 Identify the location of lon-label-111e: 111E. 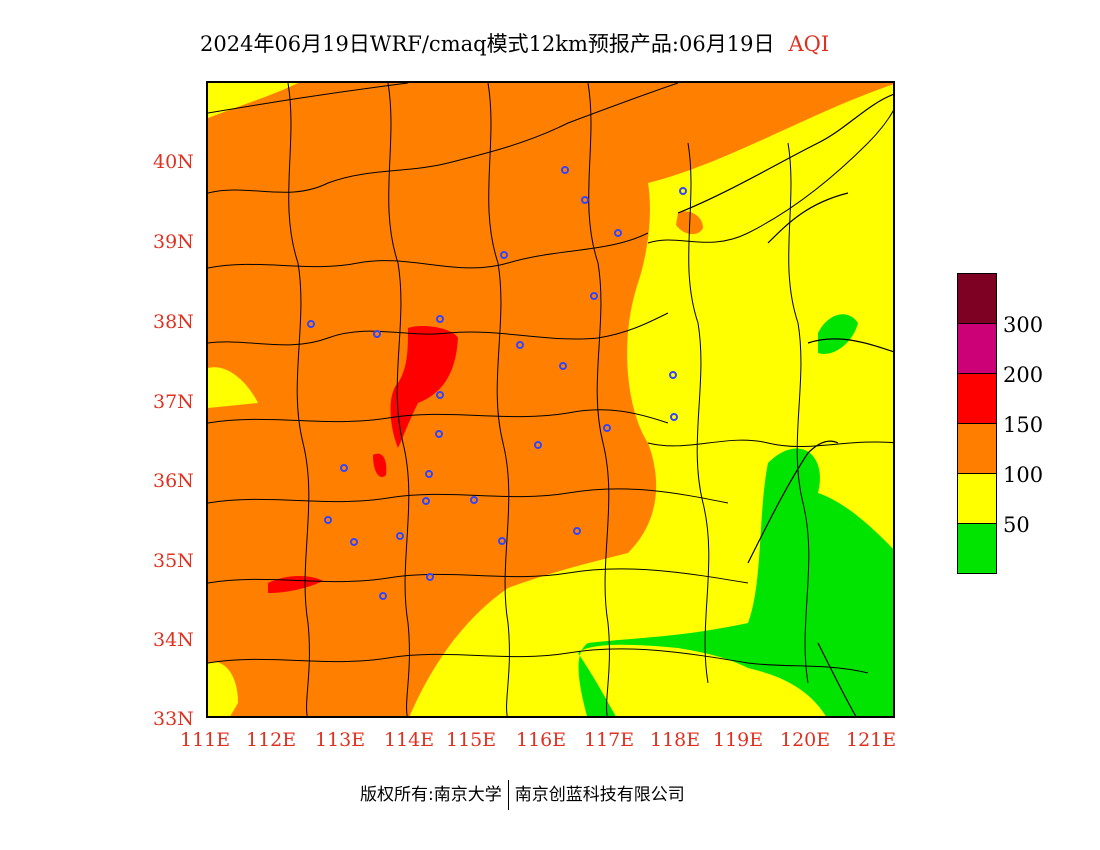
(205, 740).